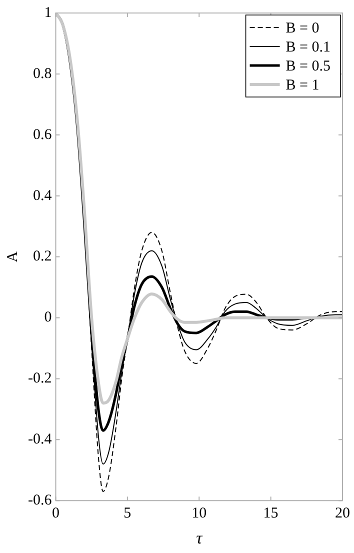  I want to click on x-axis-title: τ, so click(200, 538).